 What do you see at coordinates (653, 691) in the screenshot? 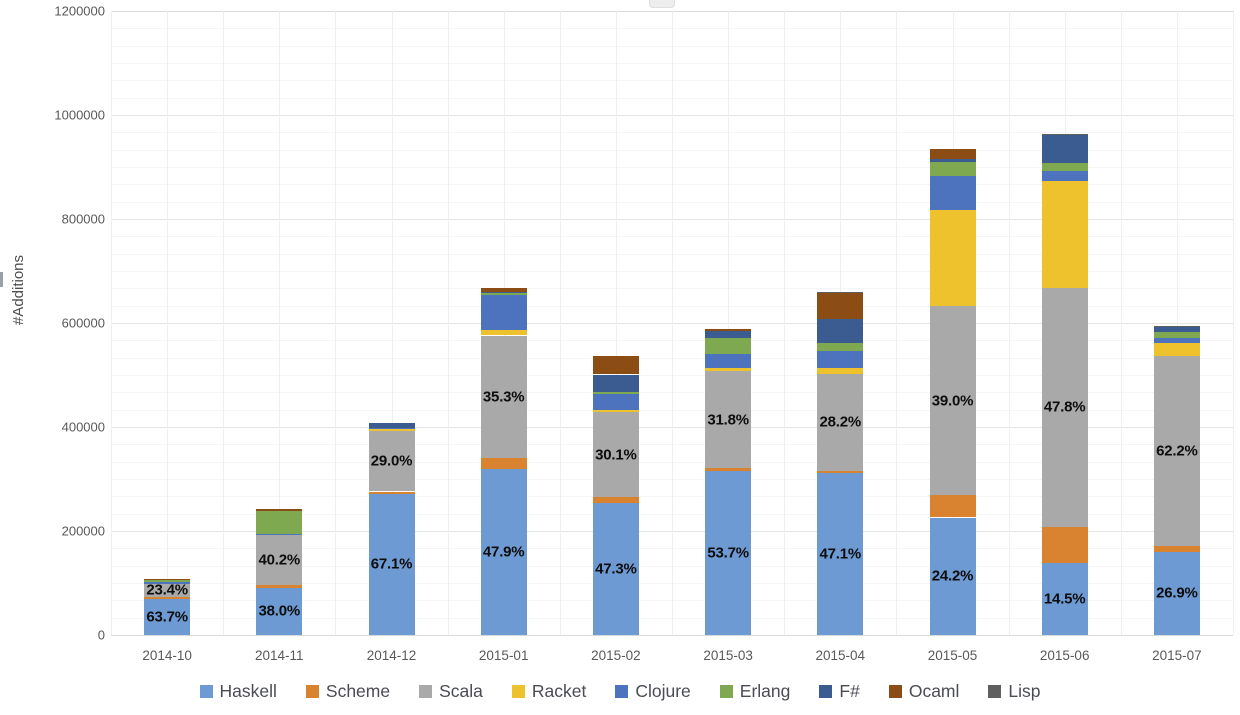
I see `legend-item-clojure: Clojure` at bounding box center [653, 691].